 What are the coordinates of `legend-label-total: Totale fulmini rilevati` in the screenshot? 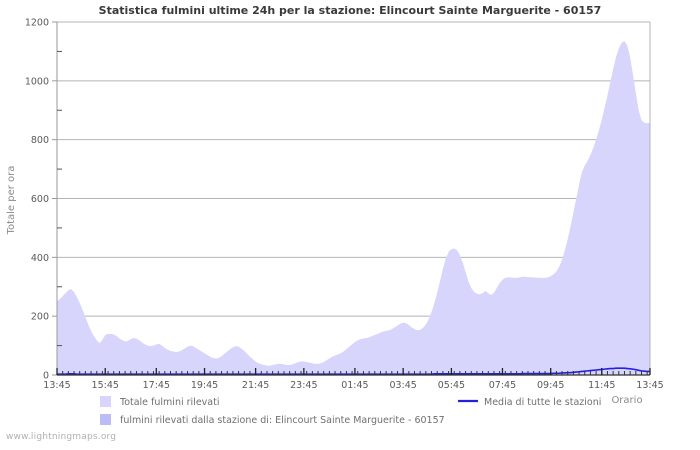 It's located at (169, 402).